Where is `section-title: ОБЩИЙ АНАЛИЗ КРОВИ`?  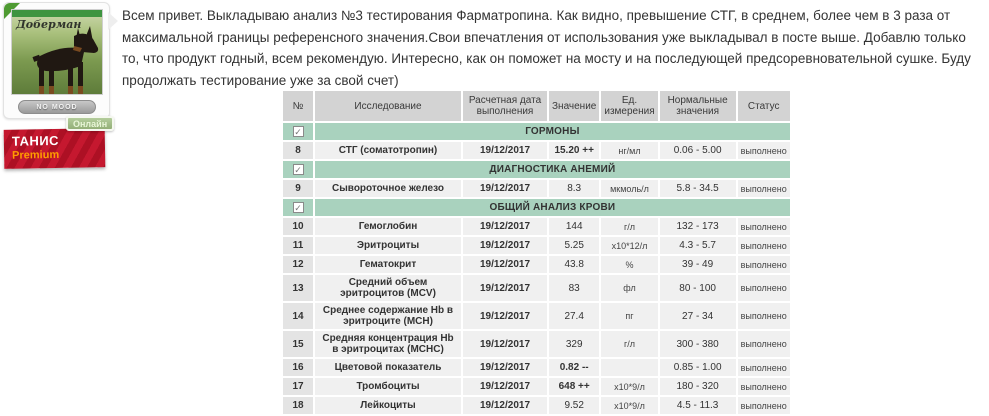
section-title: ОБЩИЙ АНАЛИЗ КРОВИ is located at coordinates (552, 207).